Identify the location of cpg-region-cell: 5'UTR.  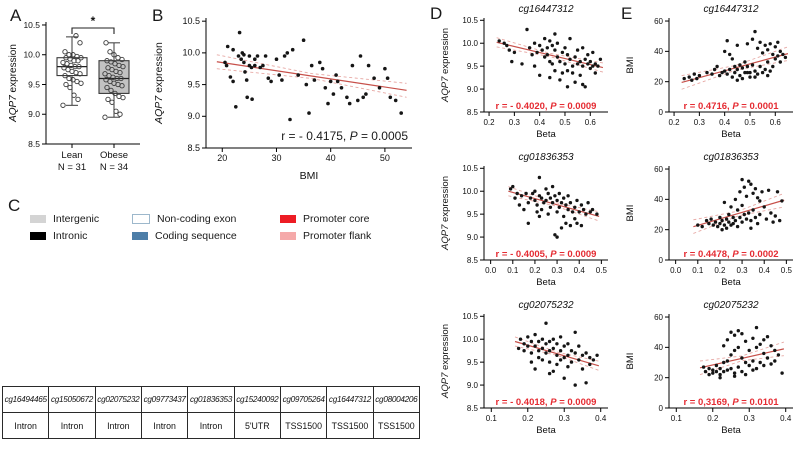
(257, 425).